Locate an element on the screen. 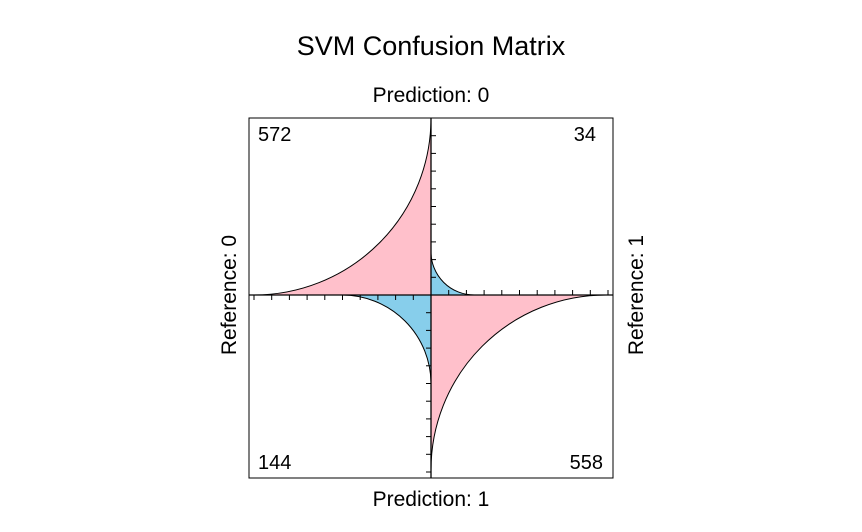 Image resolution: width=862 pixels, height=532 pixels. sector-pred0-ref0 is located at coordinates (342, 206).